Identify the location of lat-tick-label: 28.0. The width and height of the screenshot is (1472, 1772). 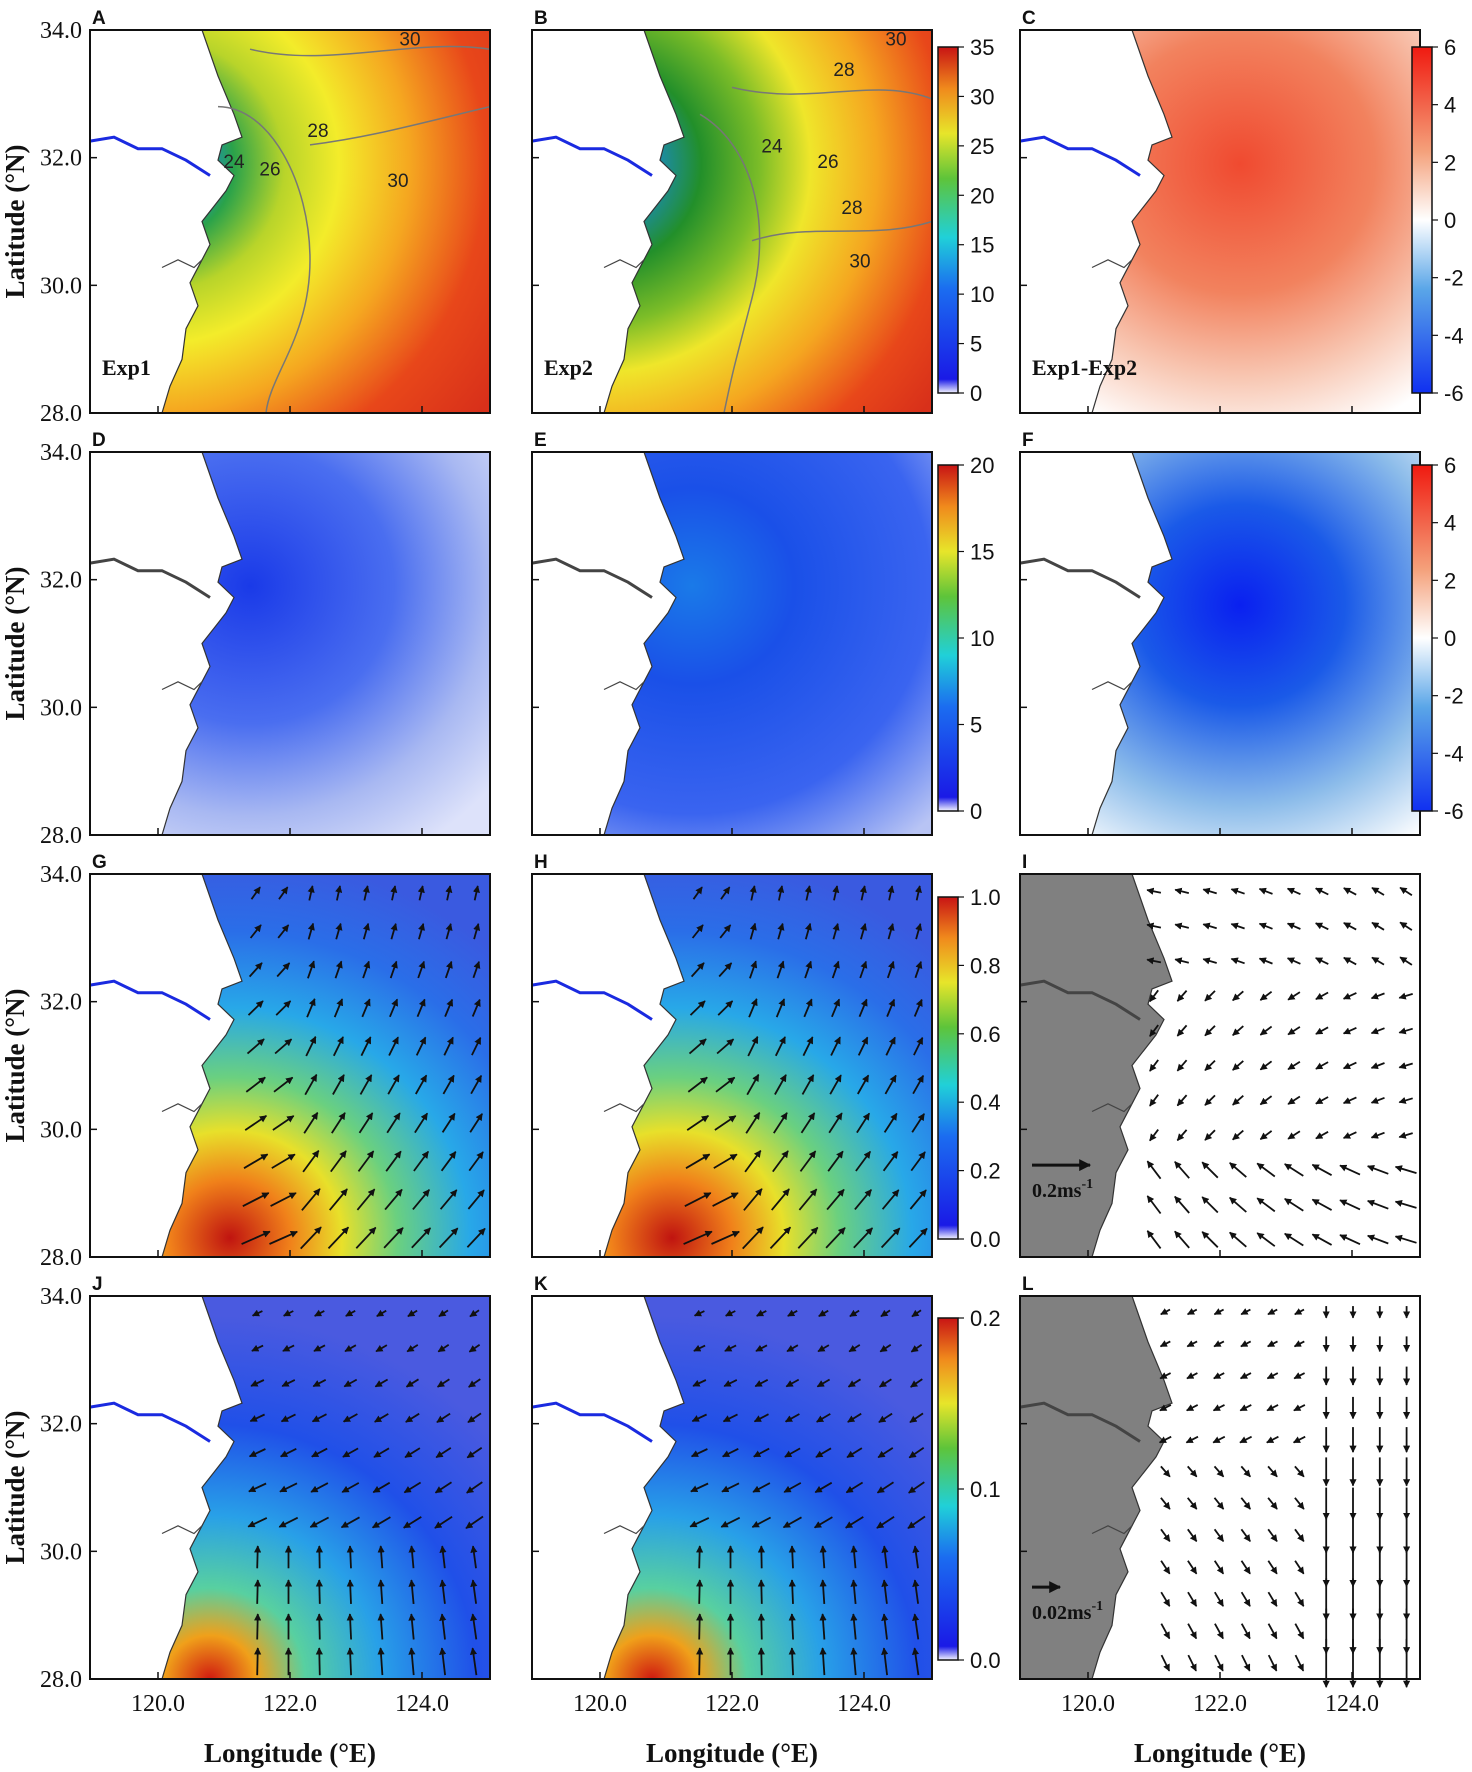
(61, 414).